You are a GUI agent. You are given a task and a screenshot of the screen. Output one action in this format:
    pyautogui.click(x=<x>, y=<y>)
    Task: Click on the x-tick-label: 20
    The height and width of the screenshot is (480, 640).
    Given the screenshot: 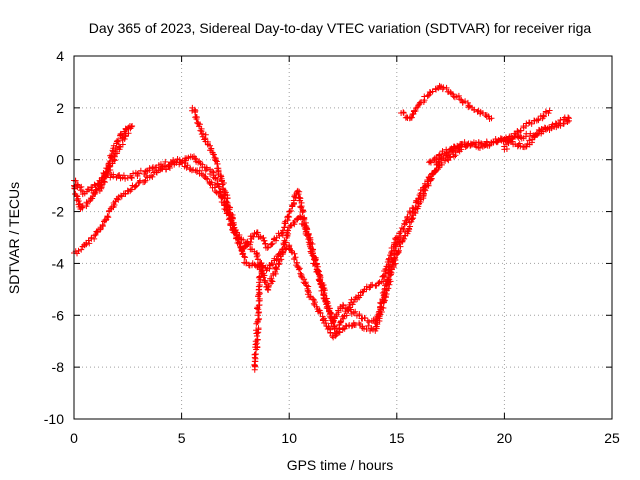 What is the action you would take?
    pyautogui.click(x=505, y=438)
    